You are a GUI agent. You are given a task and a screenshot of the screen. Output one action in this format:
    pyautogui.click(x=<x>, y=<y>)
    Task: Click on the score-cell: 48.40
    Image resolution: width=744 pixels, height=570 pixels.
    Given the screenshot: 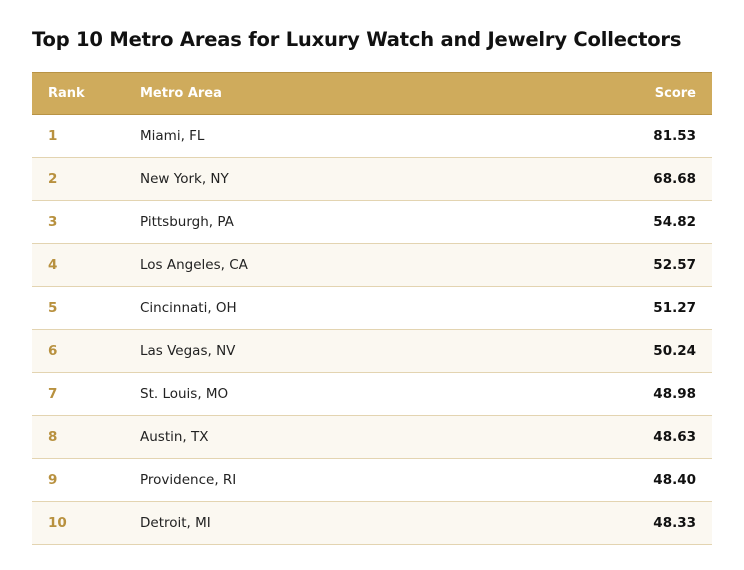 What is the action you would take?
    pyautogui.click(x=674, y=480)
    